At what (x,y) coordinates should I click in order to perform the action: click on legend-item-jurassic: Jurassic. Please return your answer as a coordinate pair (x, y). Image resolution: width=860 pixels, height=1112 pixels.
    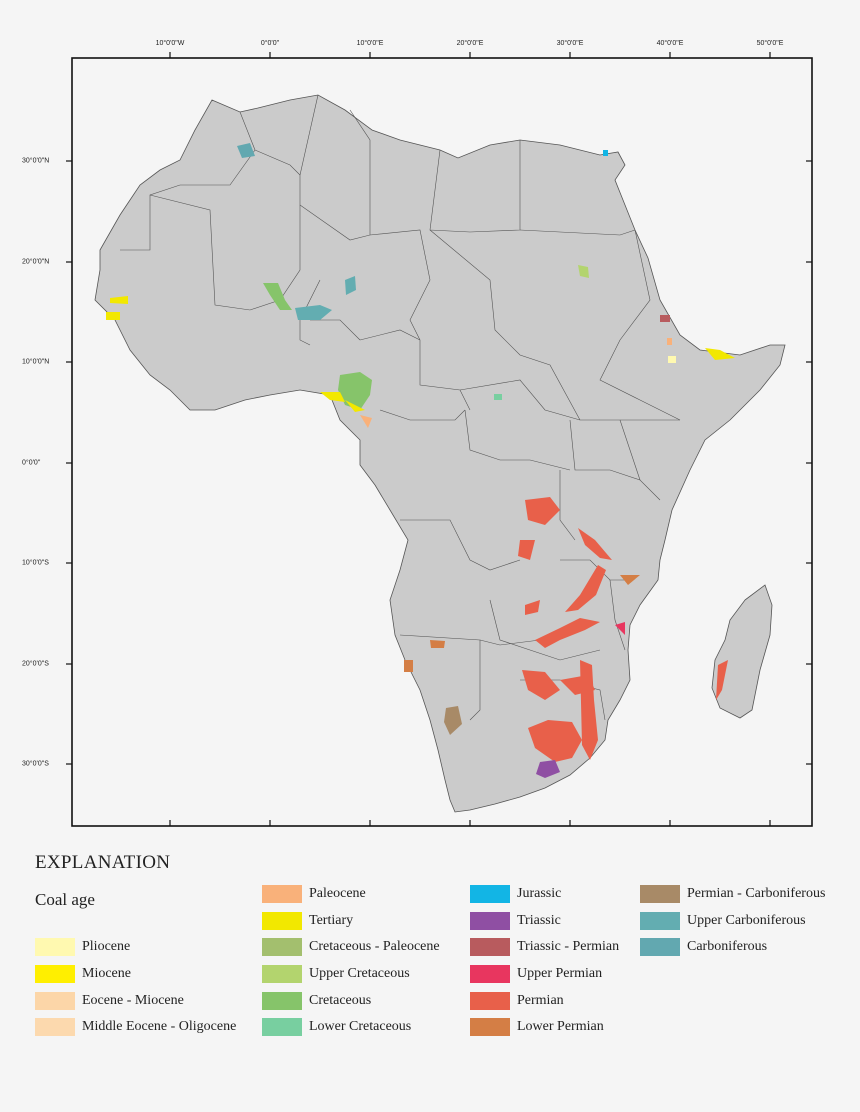
    Looking at the image, I should click on (515, 894).